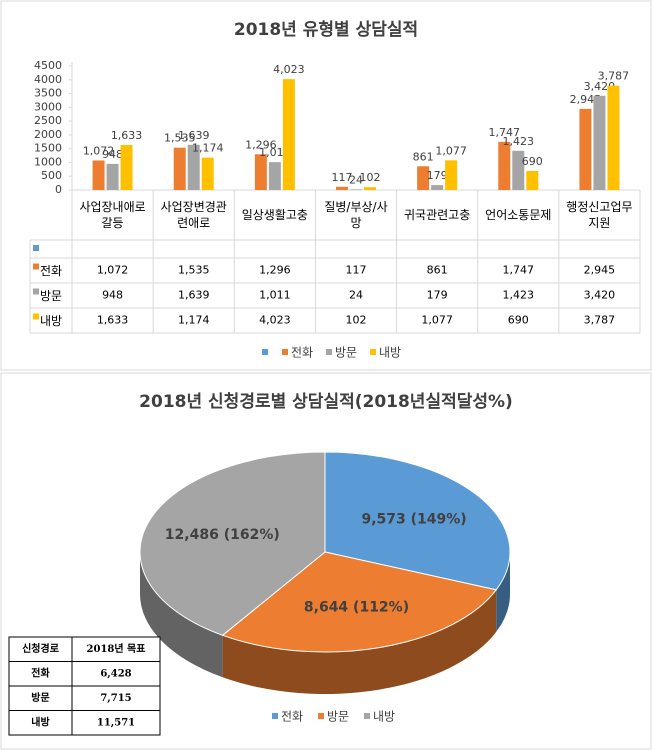 The image size is (653, 751). I want to click on x-tick-label: 귀국관련고충, so click(437, 215).